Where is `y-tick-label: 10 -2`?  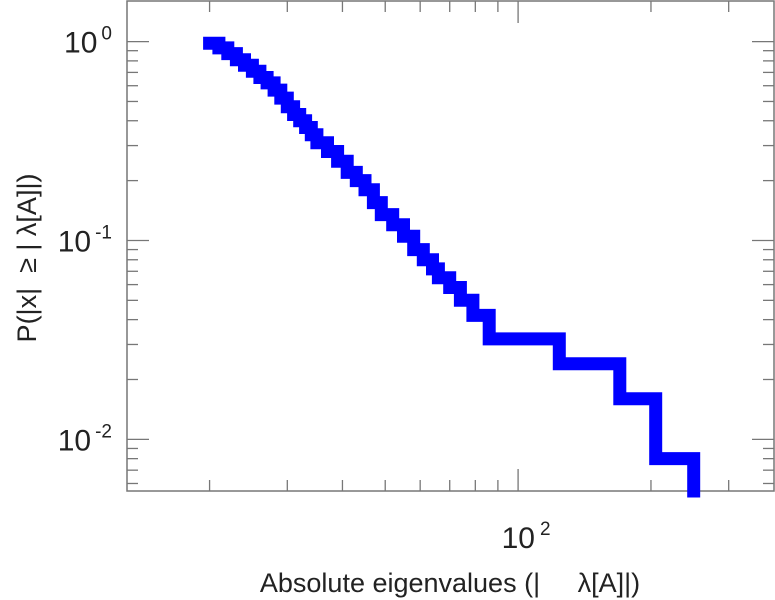
y-tick-label: 10 -2 is located at coordinates (85, 439).